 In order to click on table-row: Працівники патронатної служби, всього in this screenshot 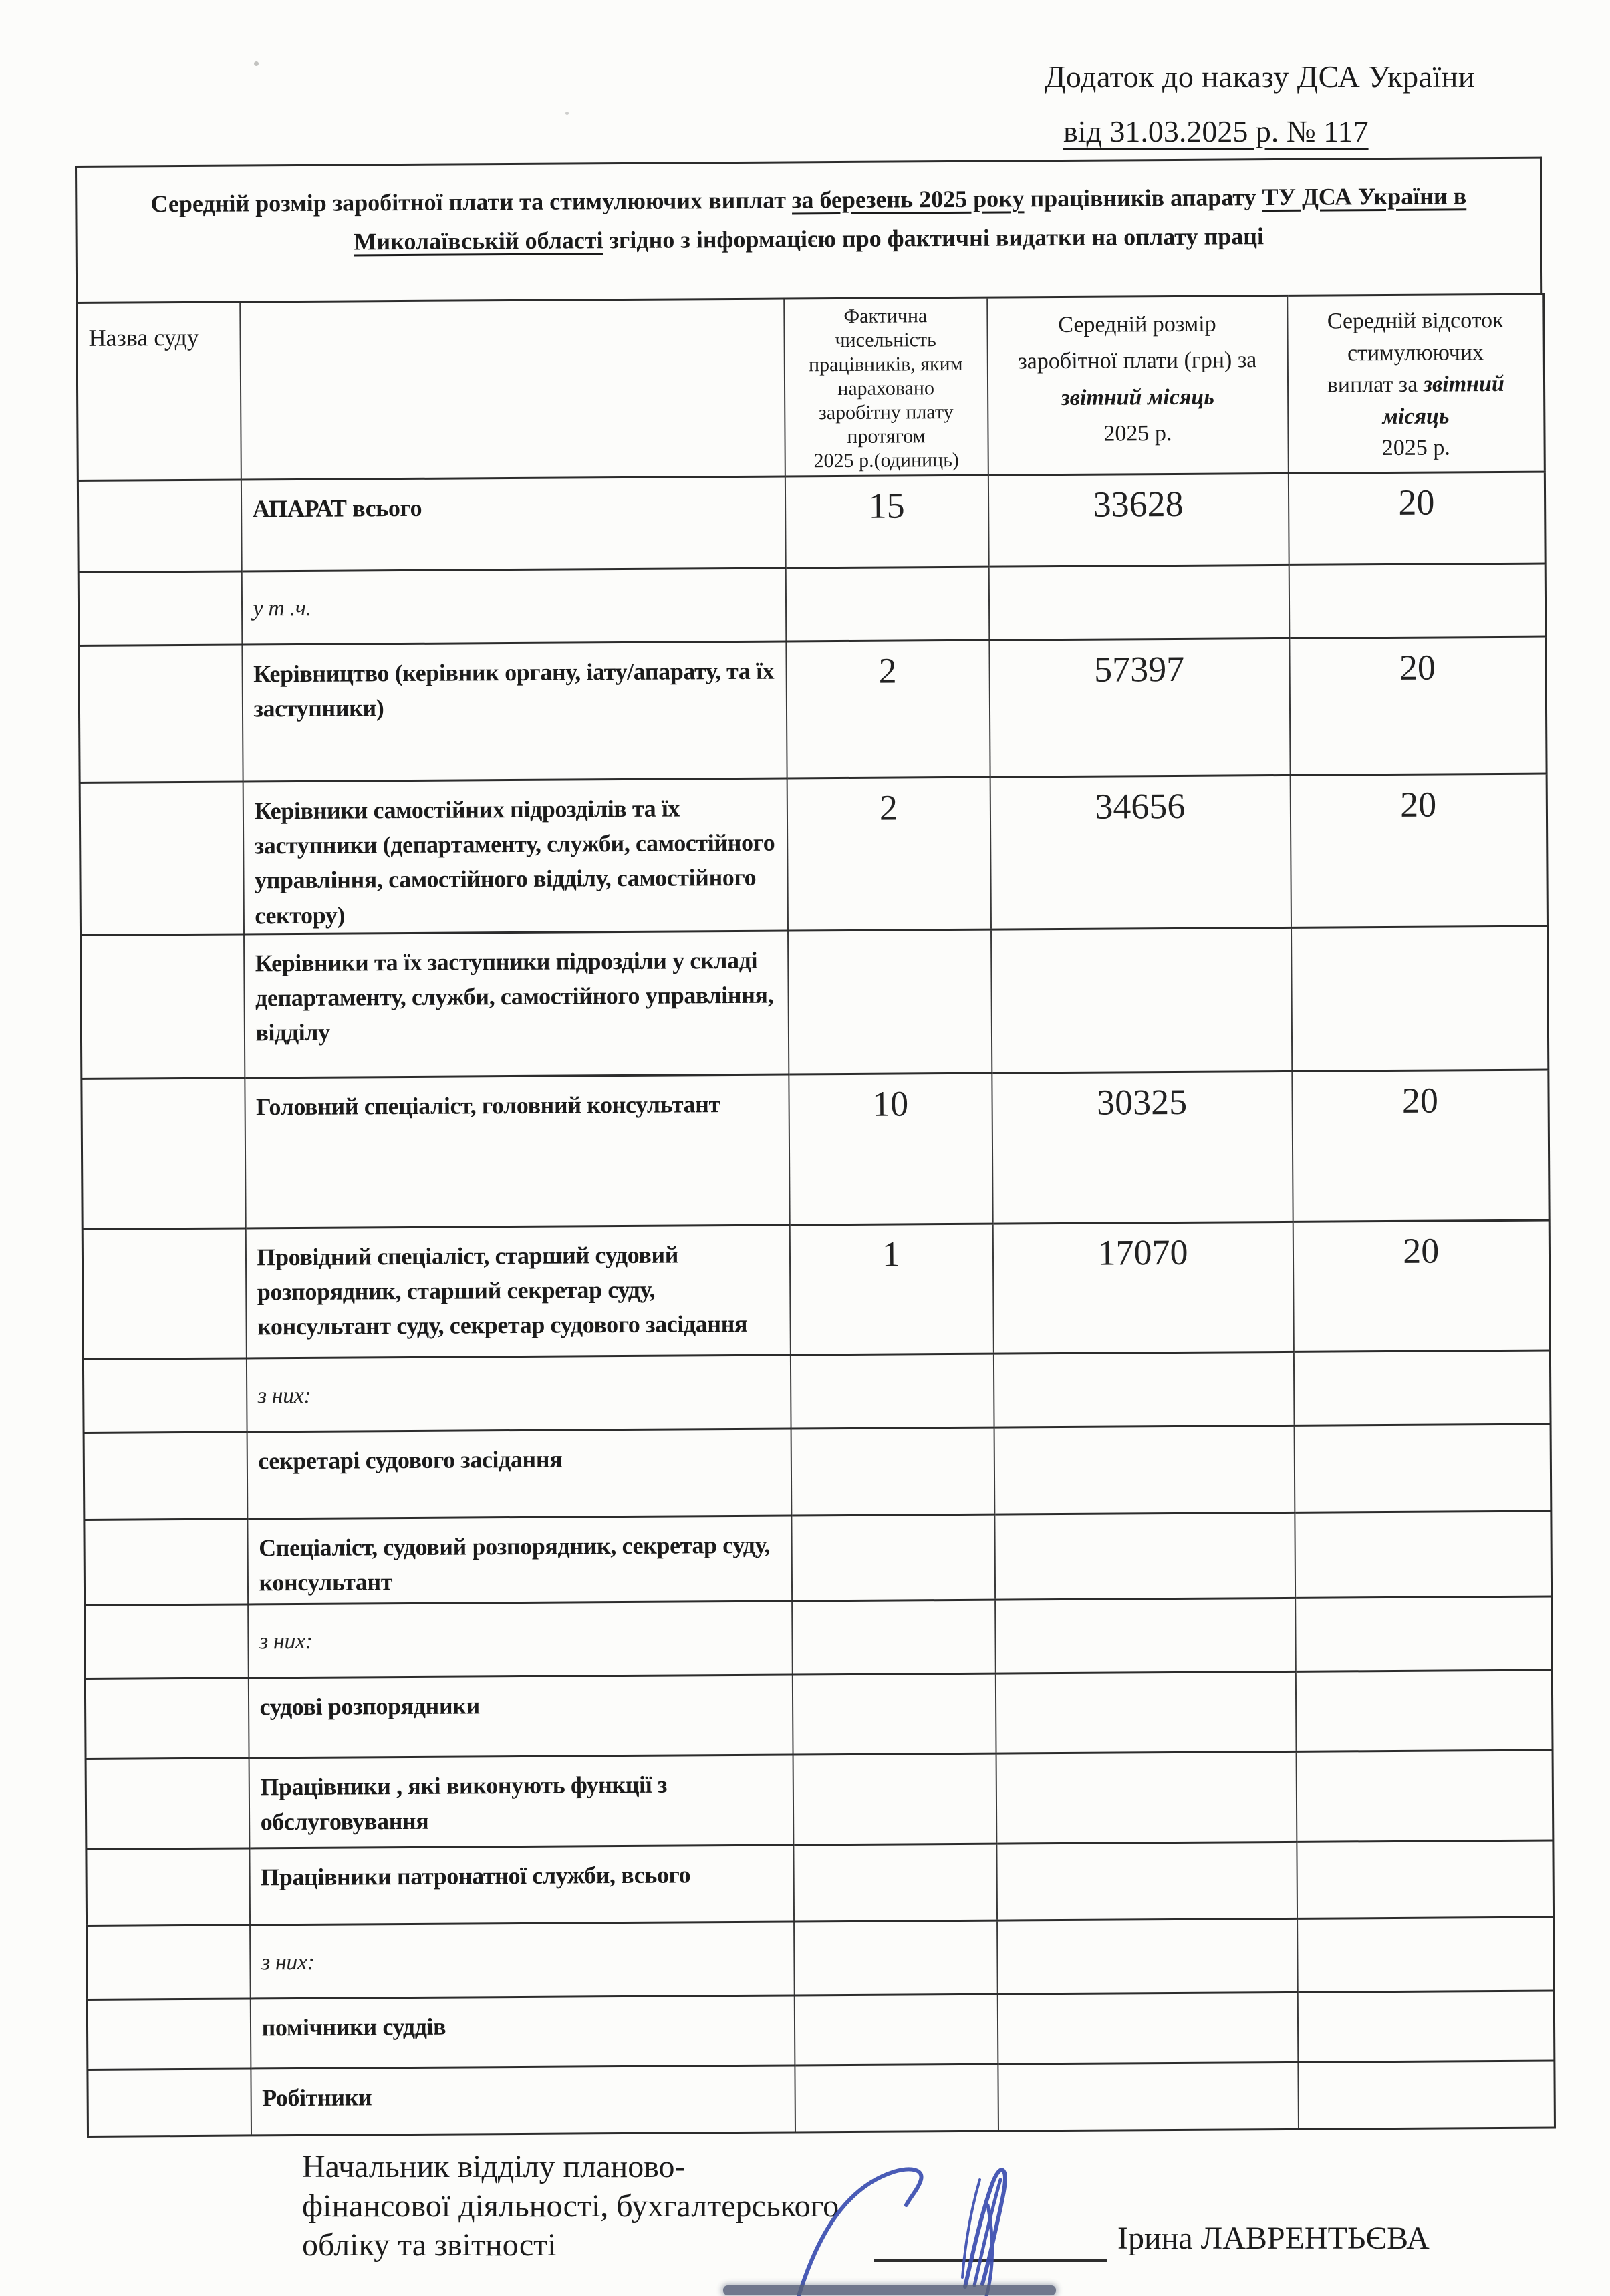, I will do `click(820, 1883)`.